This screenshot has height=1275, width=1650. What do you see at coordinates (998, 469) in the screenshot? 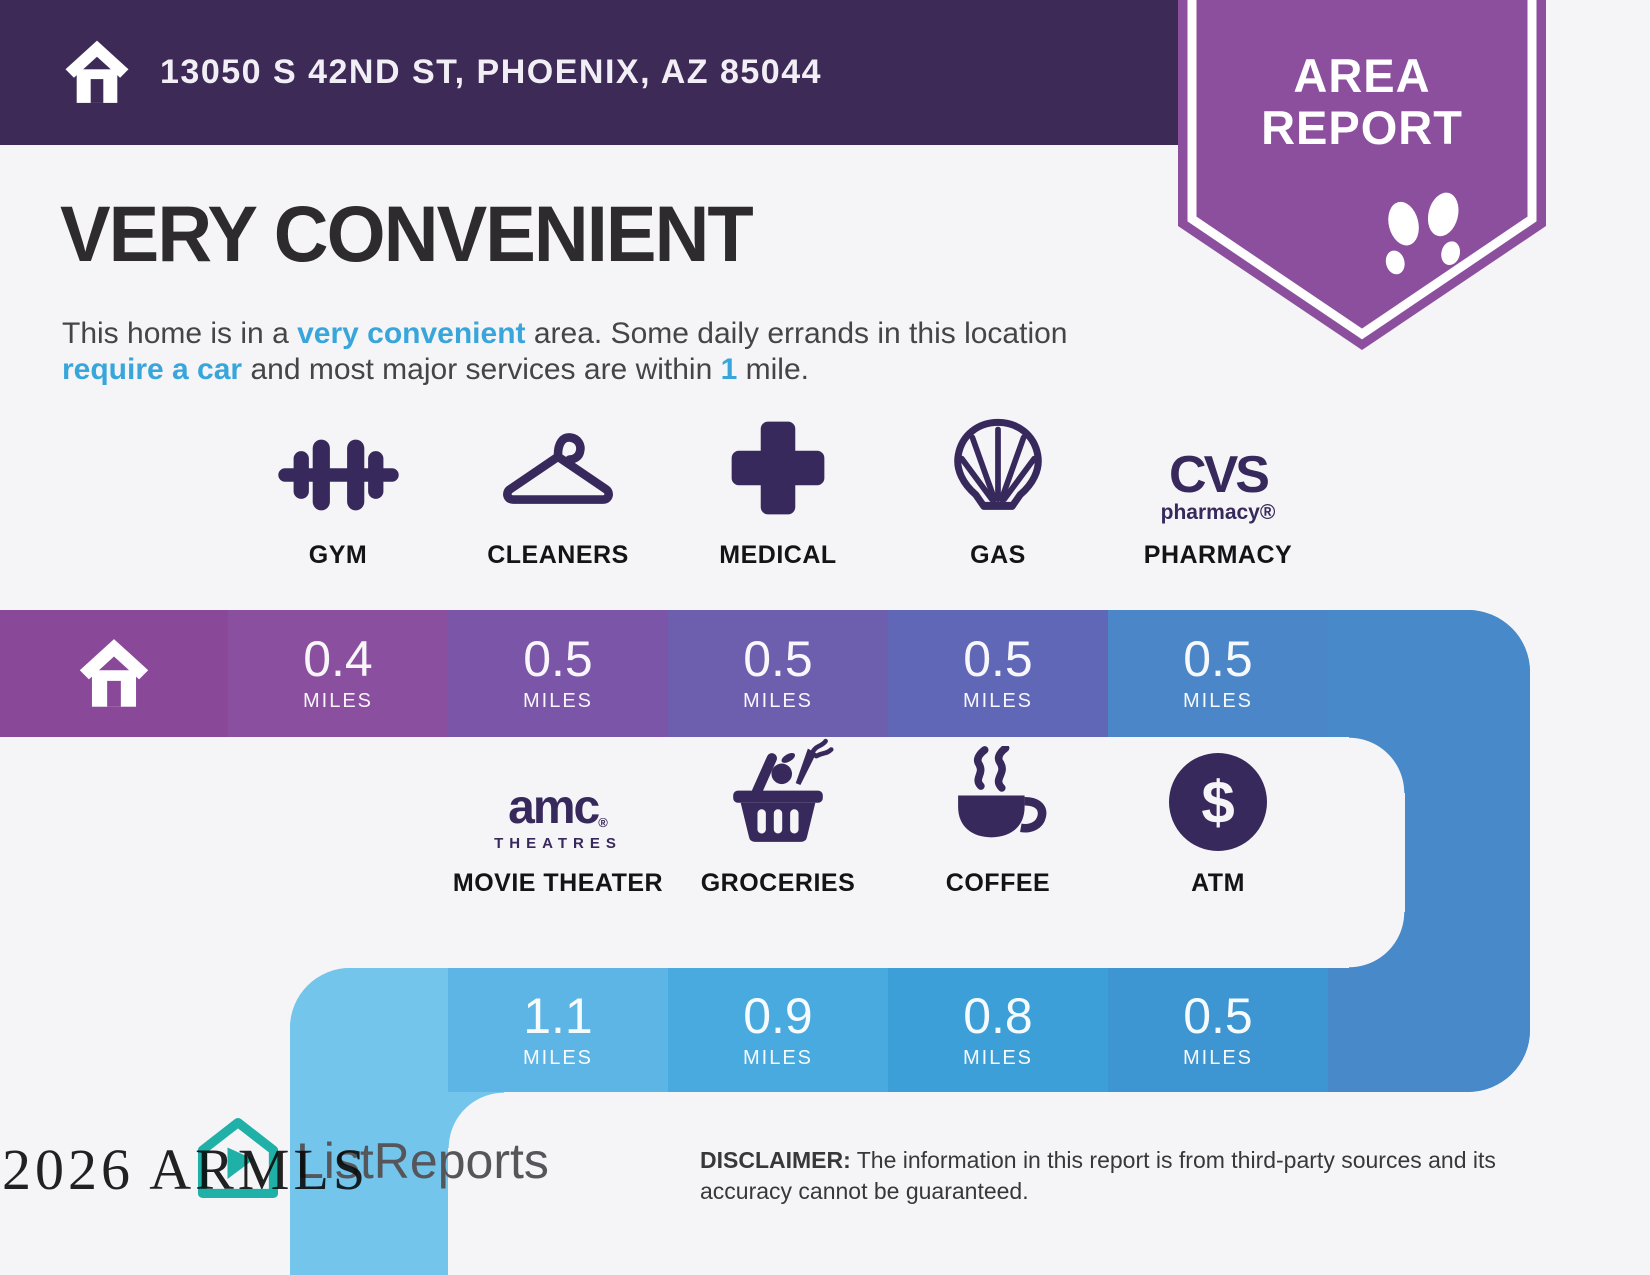
I see `shell-gas-icon` at bounding box center [998, 469].